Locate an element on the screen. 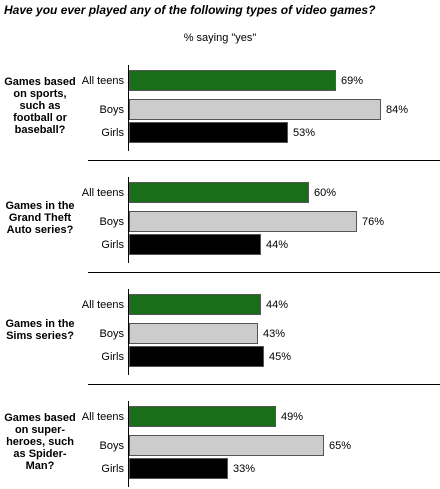  value-label: 65% is located at coordinates (340, 446).